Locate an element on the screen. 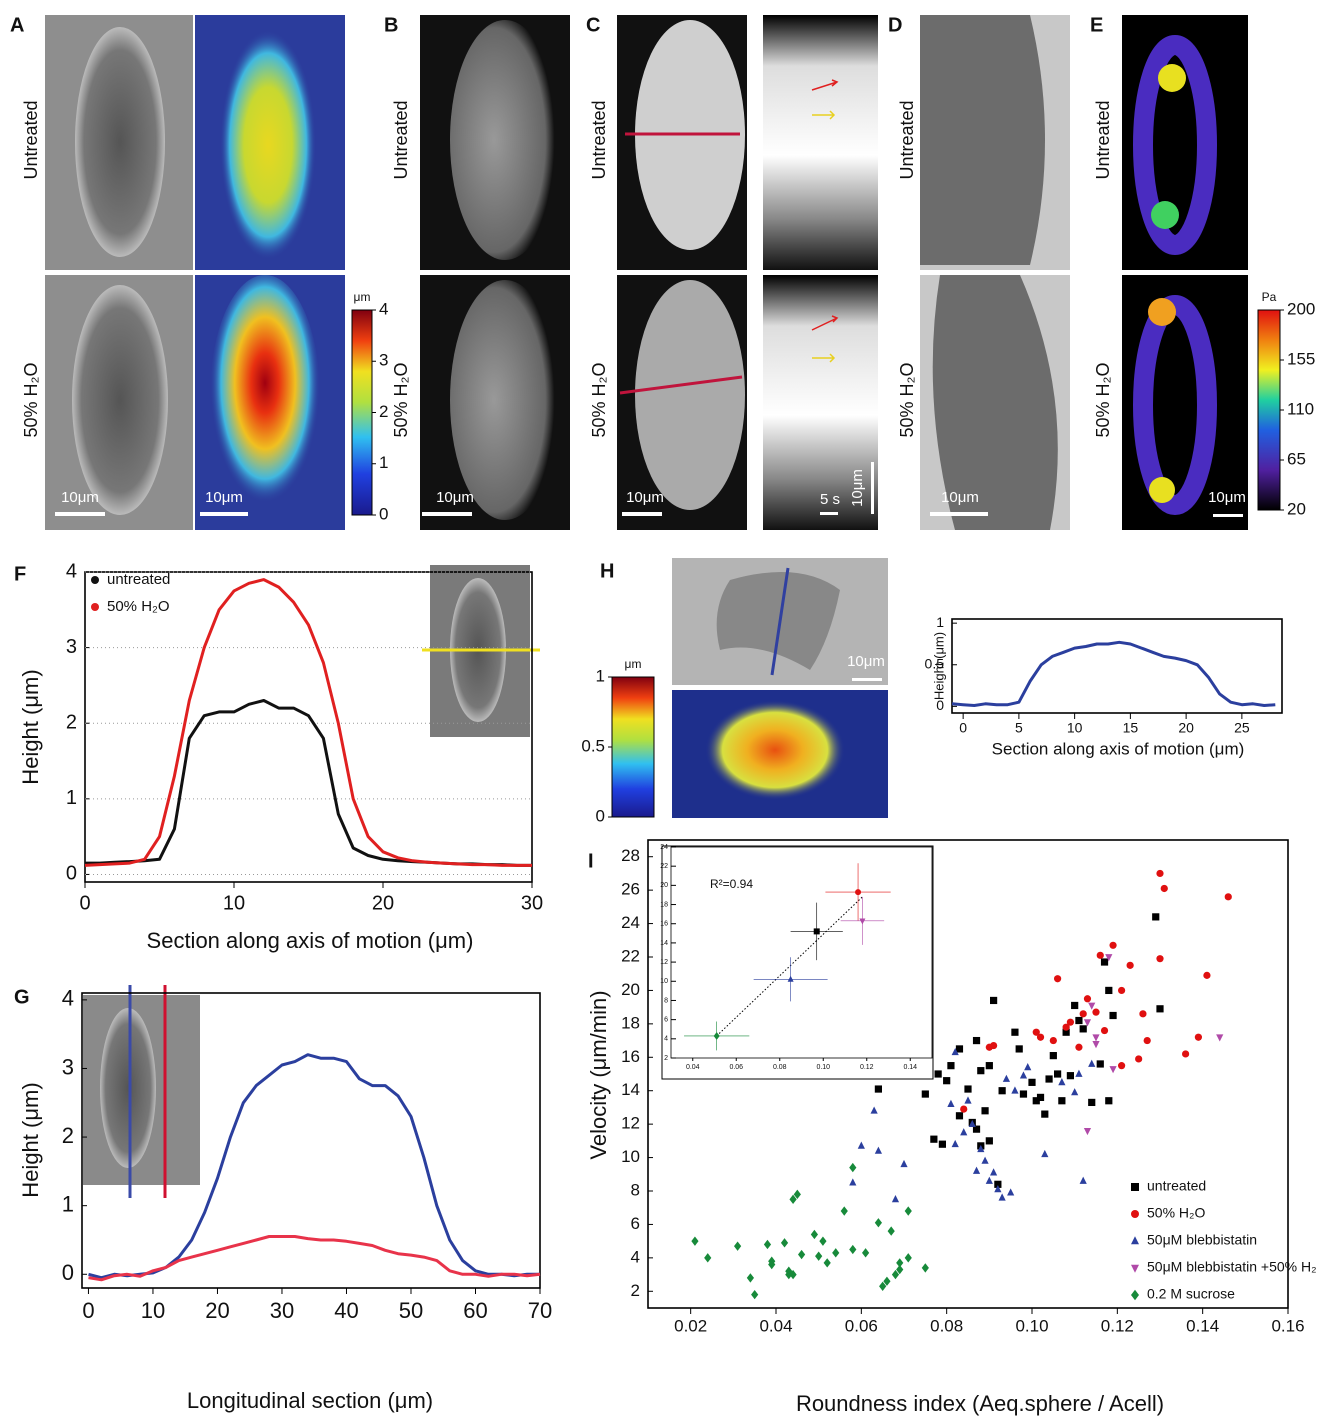 The image size is (1317, 1427). colorbar-tick-label: 0 is located at coordinates (600, 815).